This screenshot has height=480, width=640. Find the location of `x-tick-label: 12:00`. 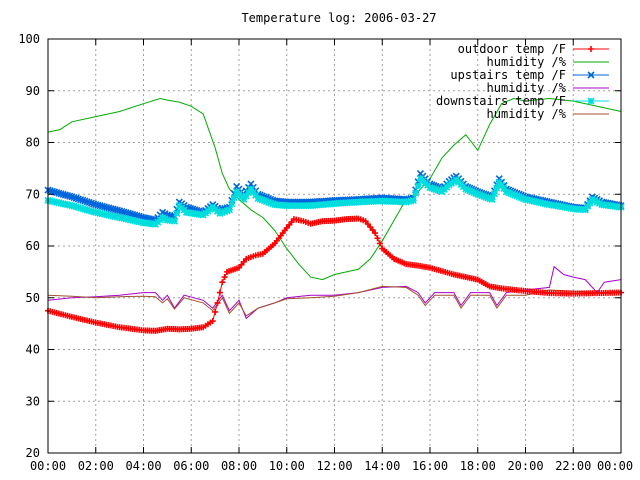

x-tick-label: 12:00 is located at coordinates (334, 466).